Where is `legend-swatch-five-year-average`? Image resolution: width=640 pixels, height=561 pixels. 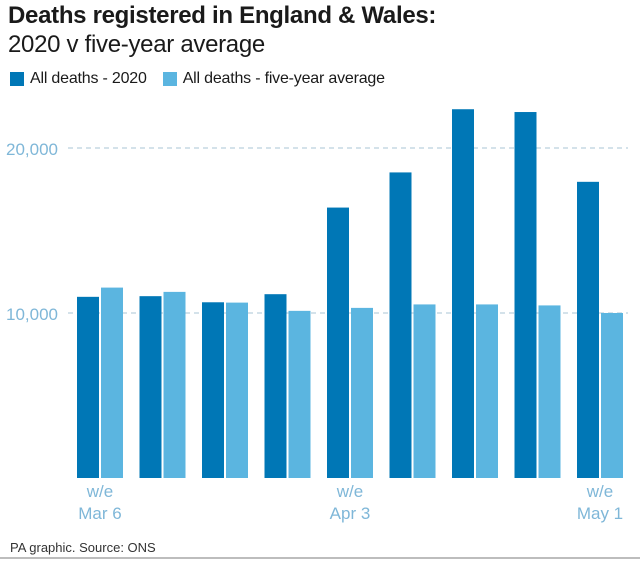 legend-swatch-five-year-average is located at coordinates (169, 79).